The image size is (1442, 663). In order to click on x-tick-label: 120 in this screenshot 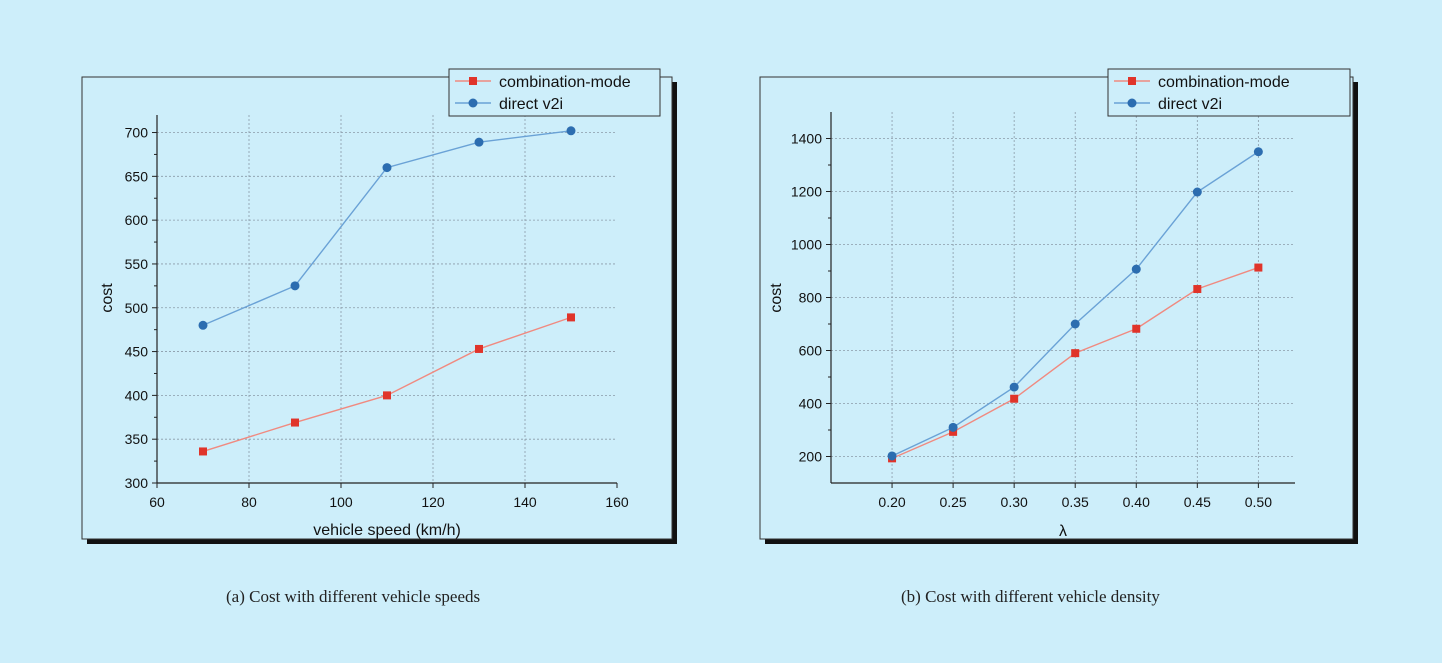, I will do `click(433, 502)`.